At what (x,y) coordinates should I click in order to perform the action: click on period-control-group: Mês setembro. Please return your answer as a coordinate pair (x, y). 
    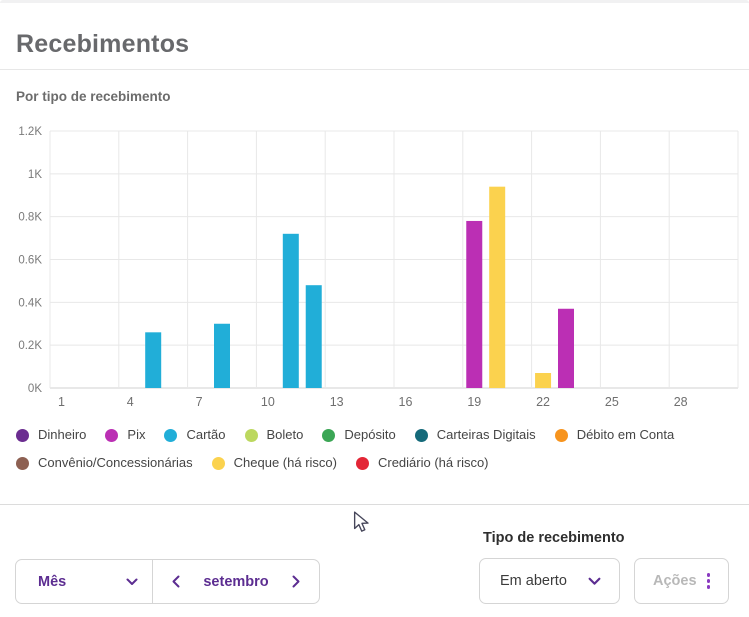
    Looking at the image, I should click on (167, 581).